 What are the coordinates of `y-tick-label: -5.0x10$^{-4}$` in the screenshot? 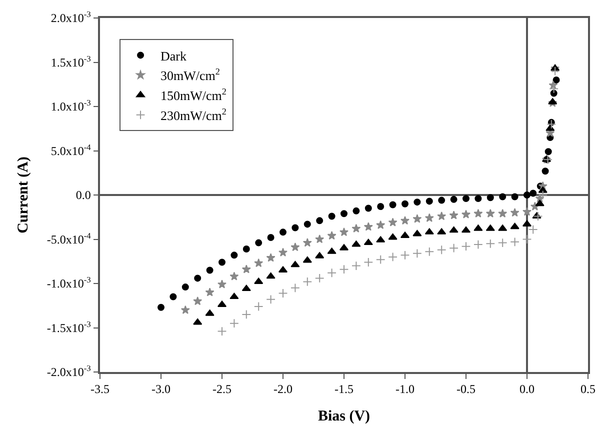 It's located at (69, 238).